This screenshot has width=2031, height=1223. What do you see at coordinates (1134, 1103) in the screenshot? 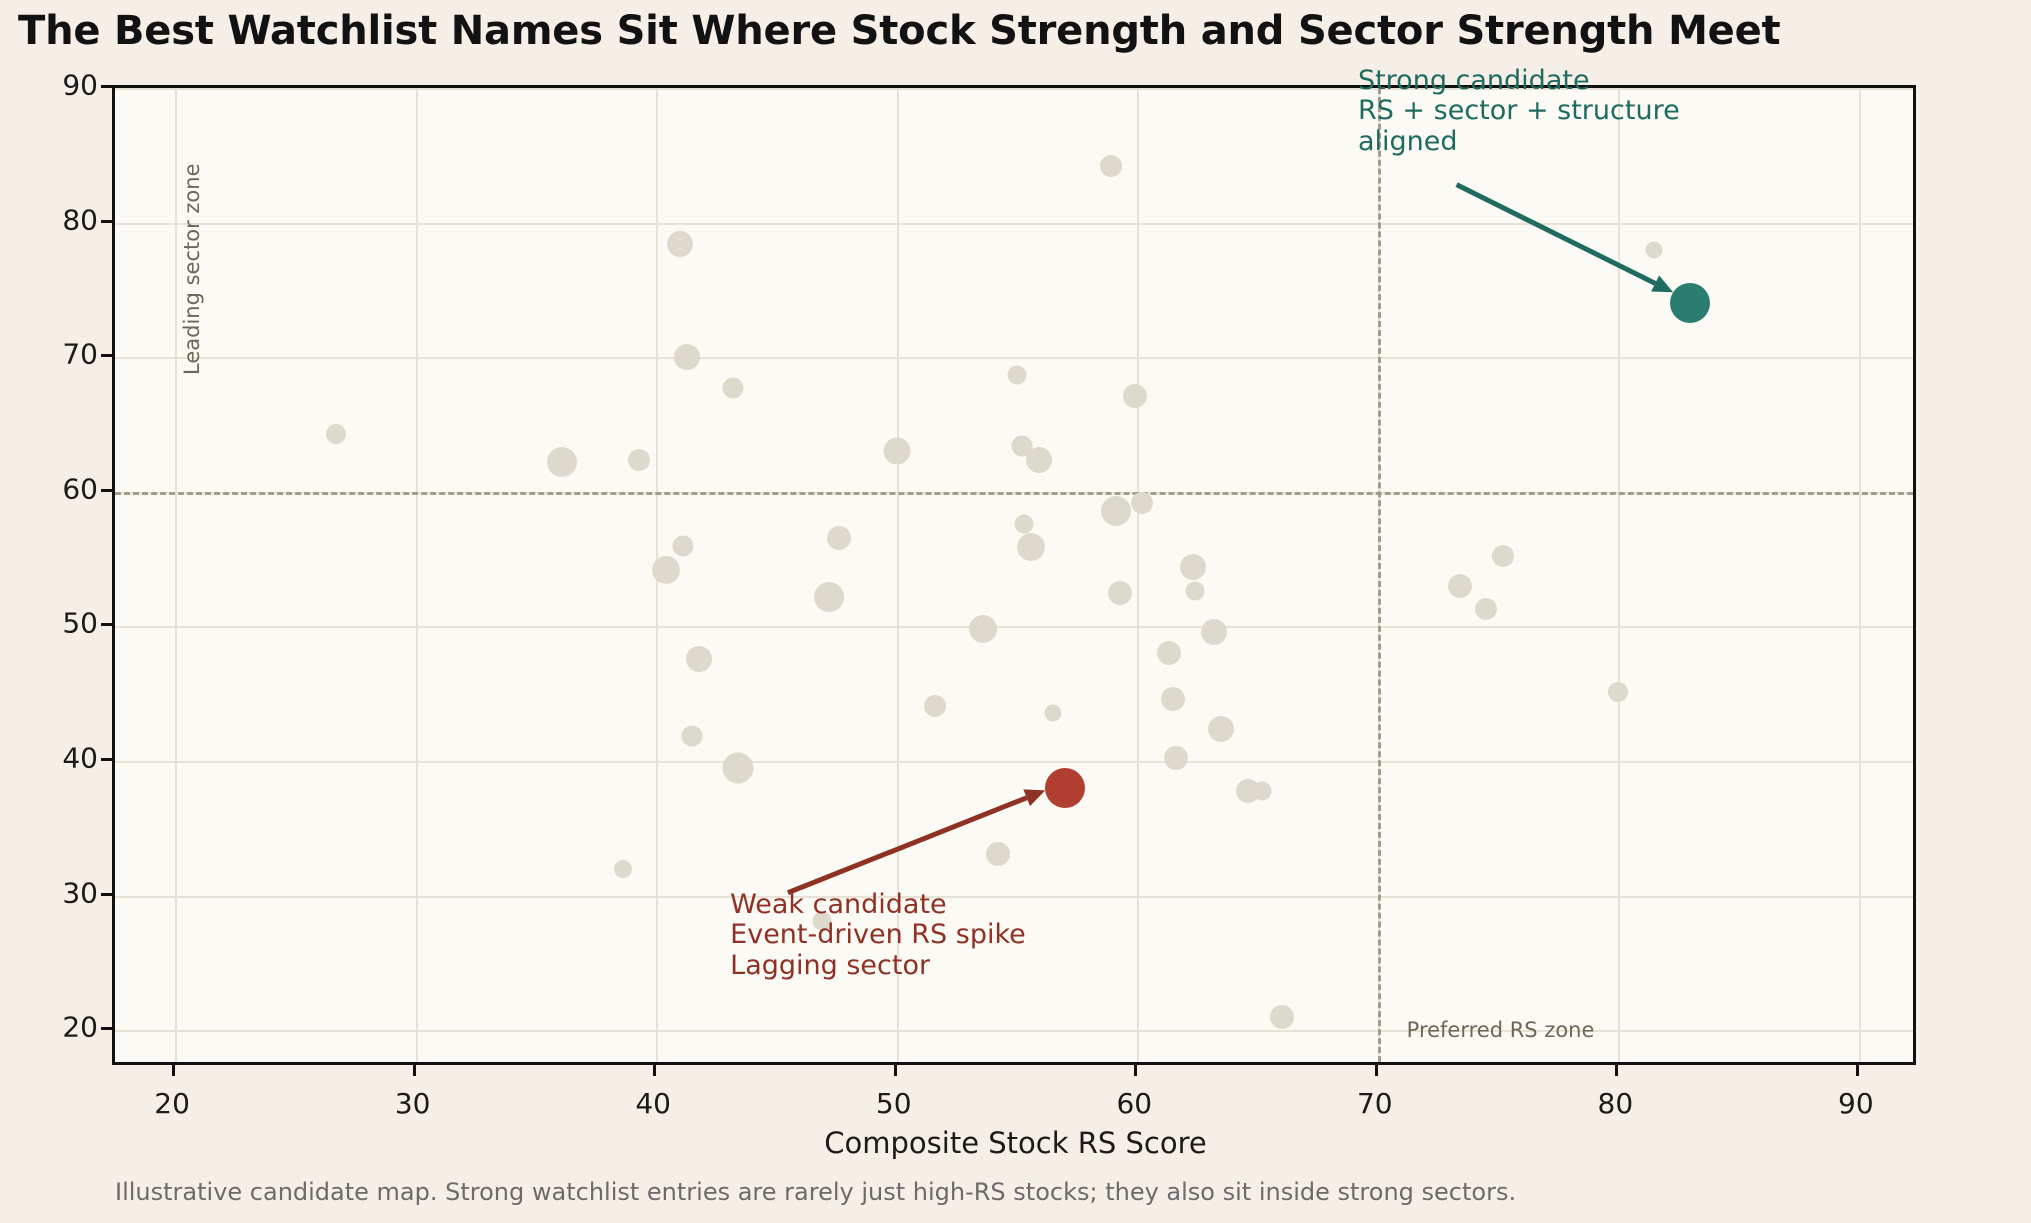
I see `x-tick-label: 60` at bounding box center [1134, 1103].